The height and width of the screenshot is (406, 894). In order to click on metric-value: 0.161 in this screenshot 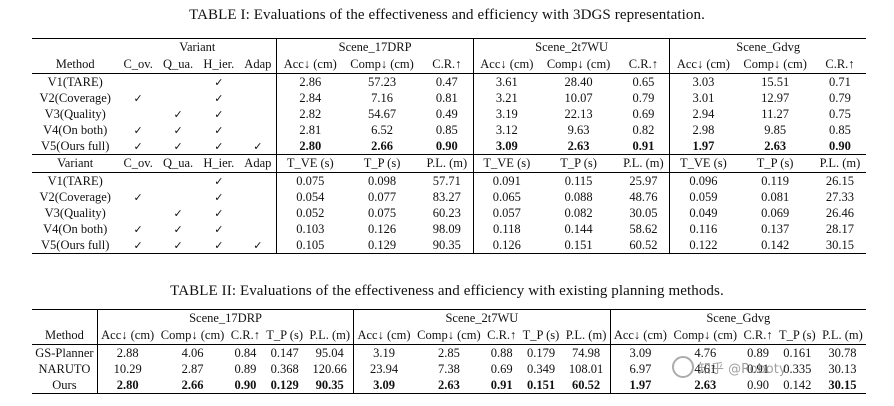, I will do `click(797, 352)`.